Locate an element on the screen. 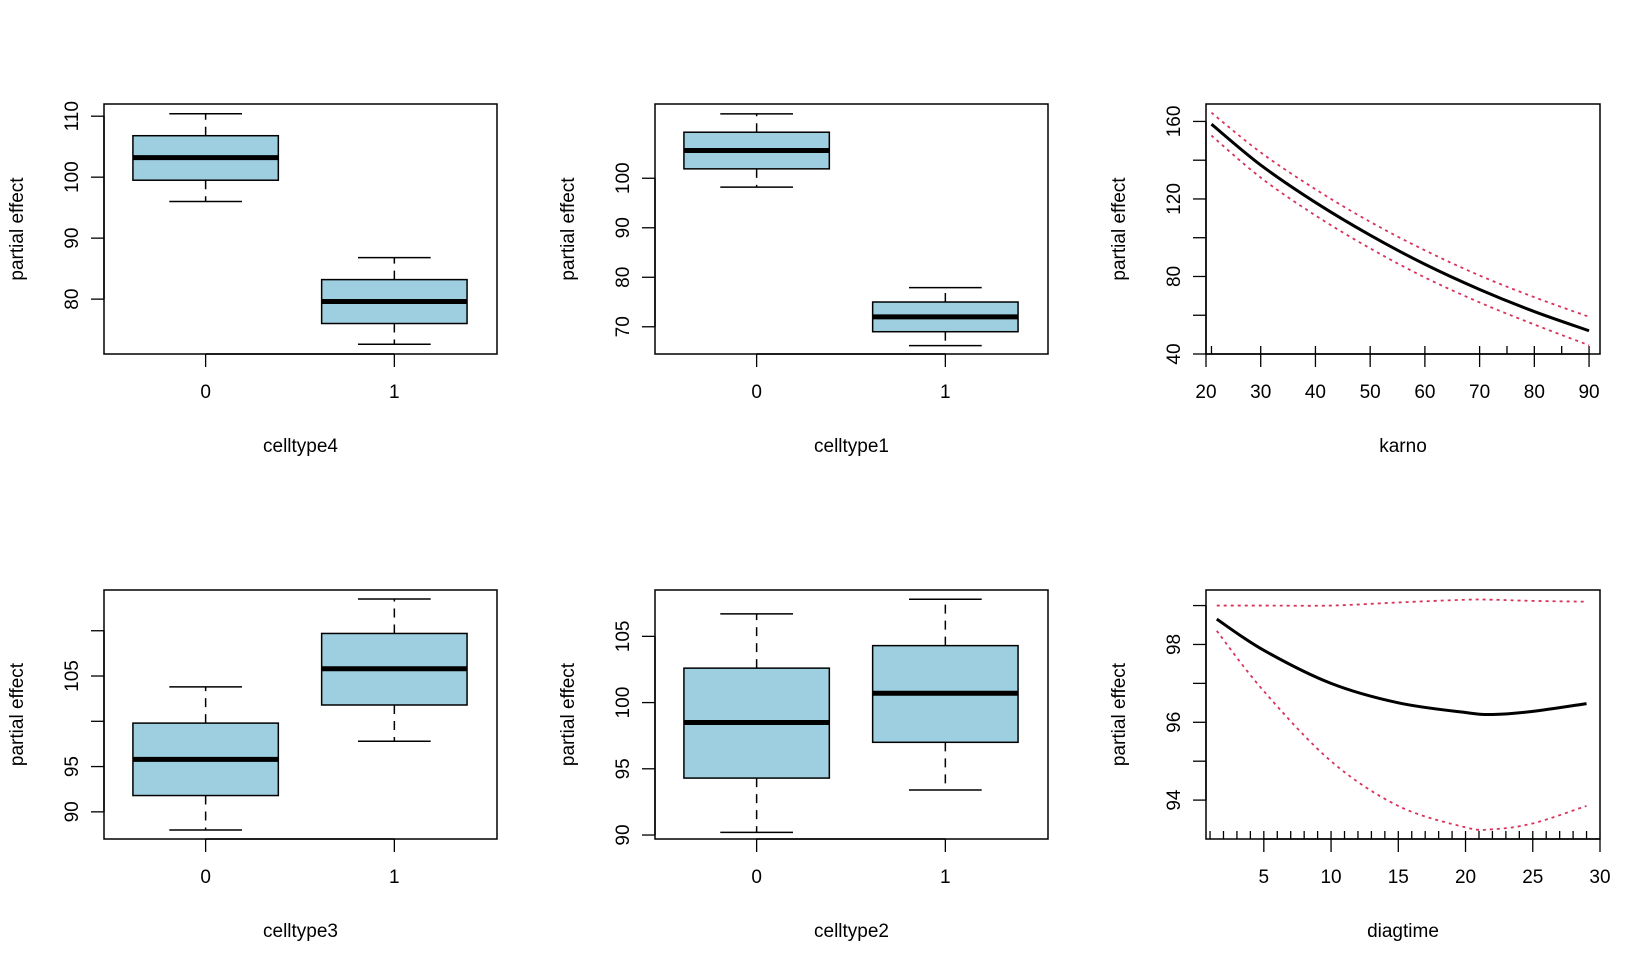 The image size is (1640, 962). panel-celltype4: 80 90 100 110 partial effect celltype4 0 1 is located at coordinates (252, 279).